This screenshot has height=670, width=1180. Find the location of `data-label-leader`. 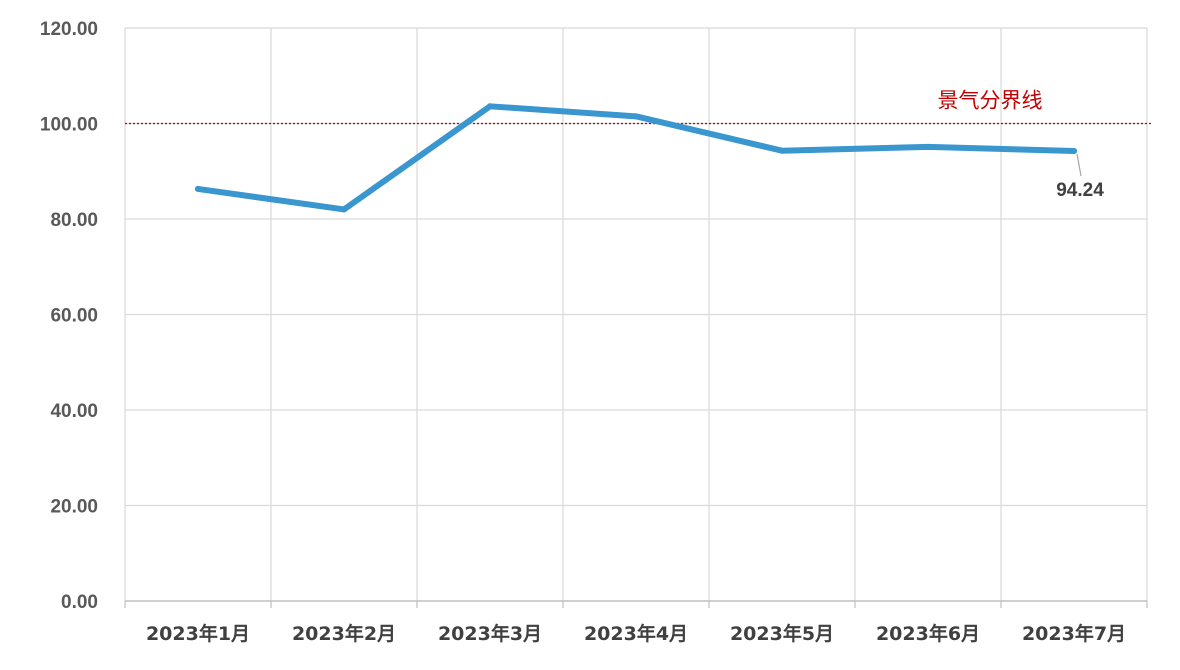

data-label-leader is located at coordinates (1079, 165).